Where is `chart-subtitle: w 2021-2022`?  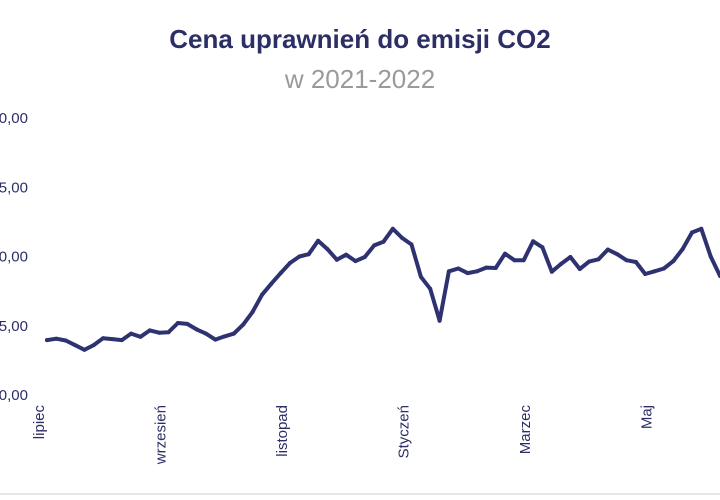
chart-subtitle: w 2021-2022 is located at coordinates (359, 79).